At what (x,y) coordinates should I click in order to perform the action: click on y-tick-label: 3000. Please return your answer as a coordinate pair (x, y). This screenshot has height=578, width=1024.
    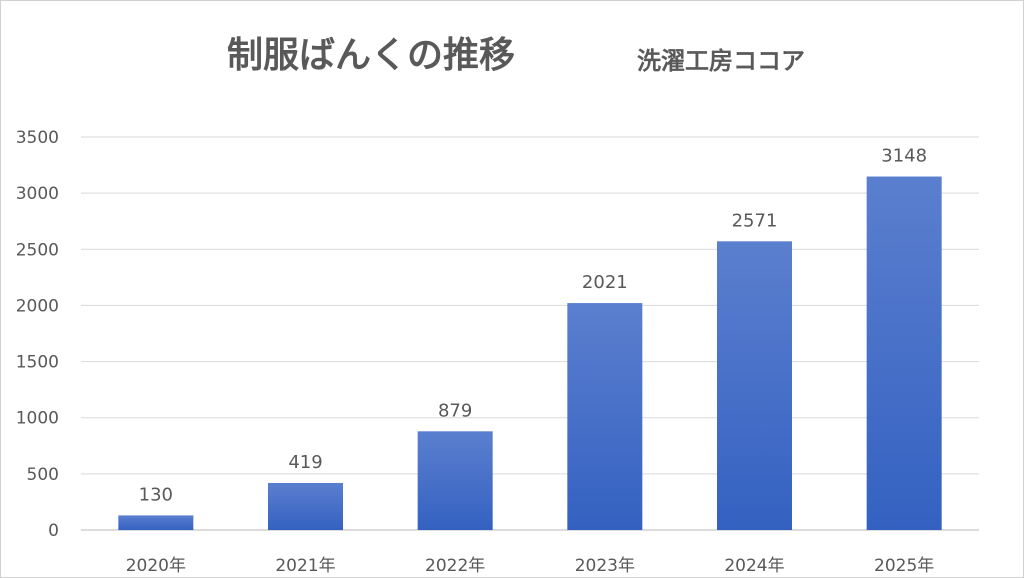
    Looking at the image, I should click on (37, 194).